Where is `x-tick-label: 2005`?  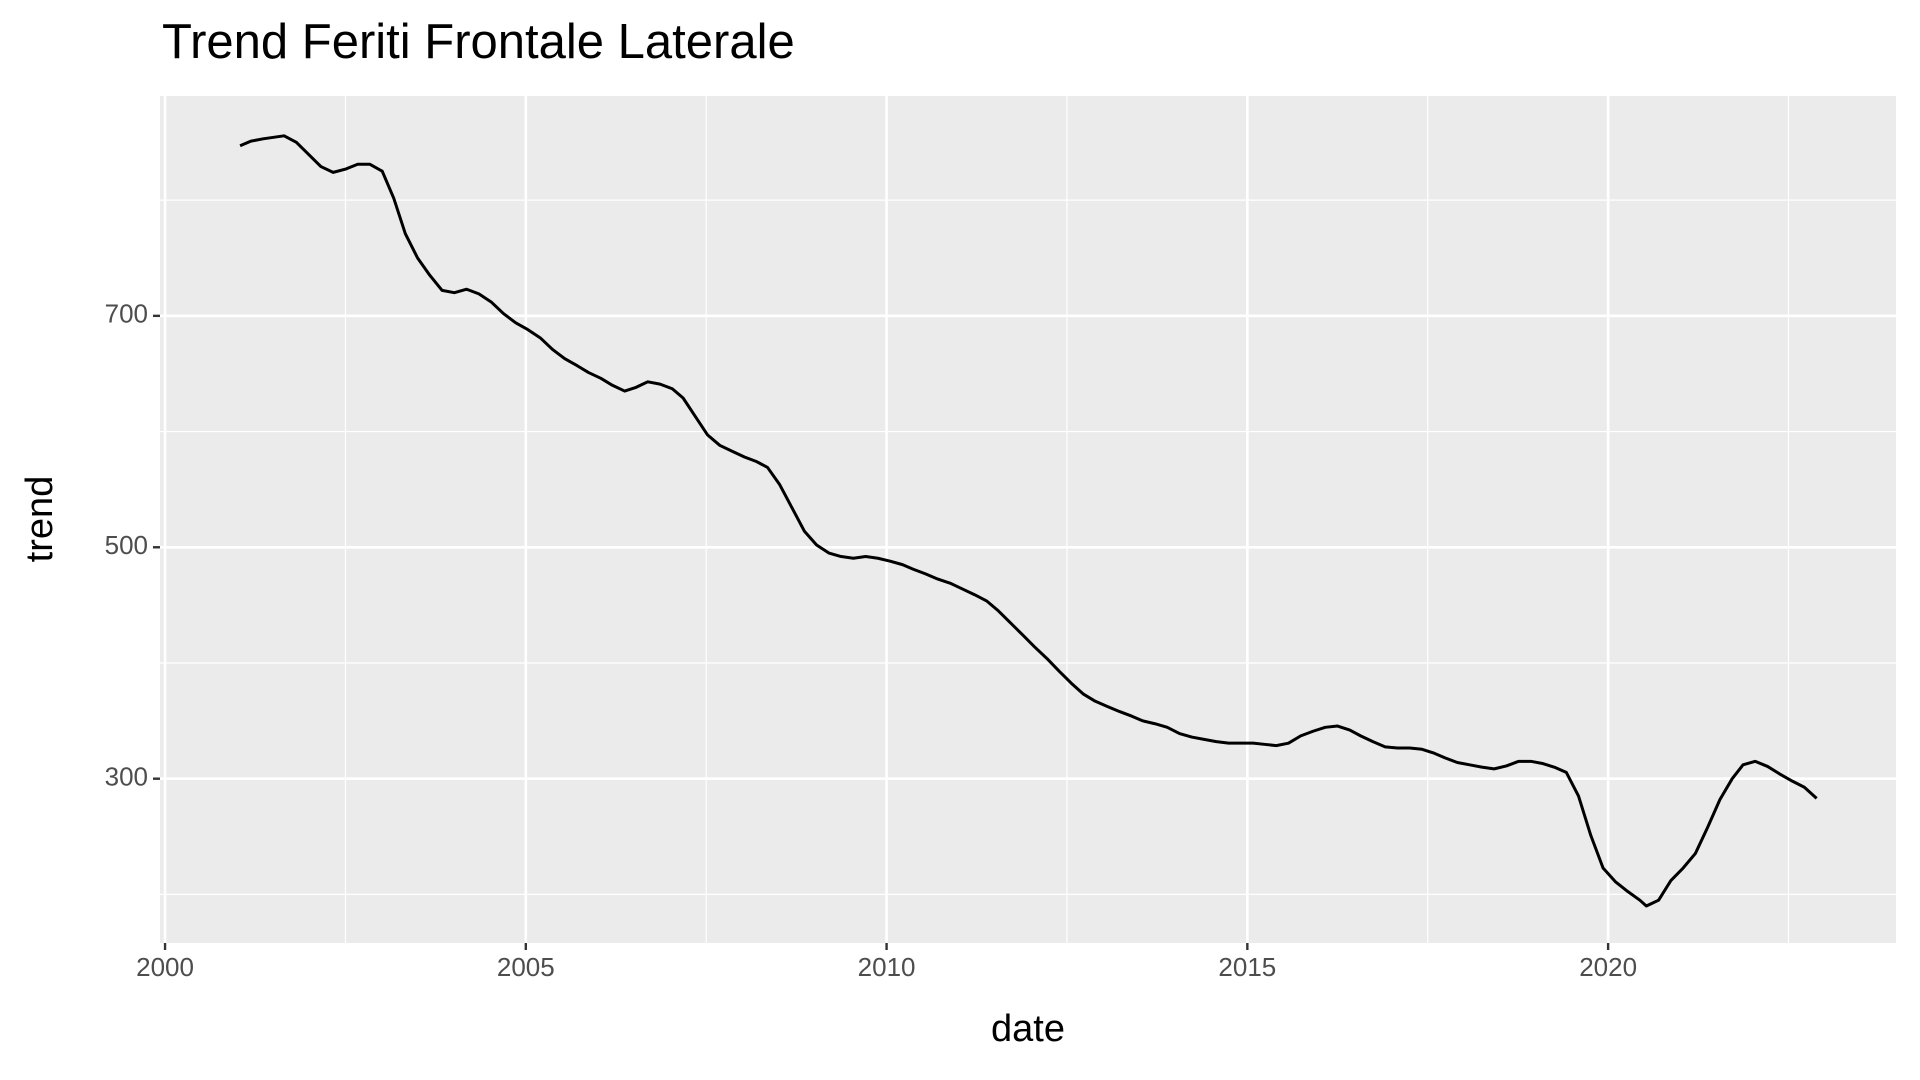 x-tick-label: 2005 is located at coordinates (526, 967).